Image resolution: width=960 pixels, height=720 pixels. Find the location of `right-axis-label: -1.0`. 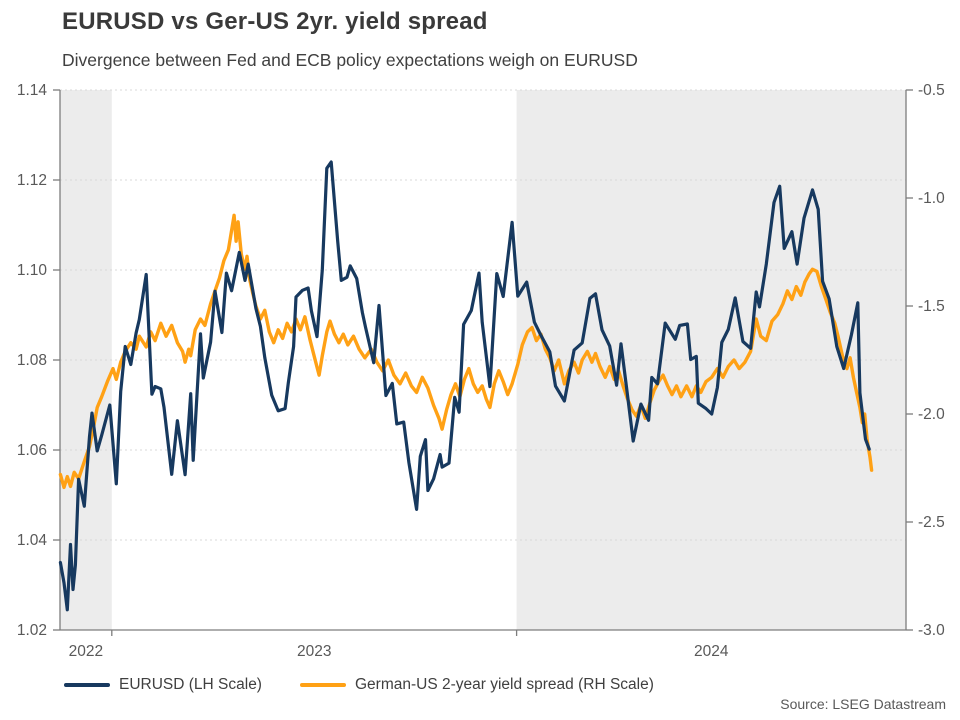

right-axis-label: -1.0 is located at coordinates (931, 198).